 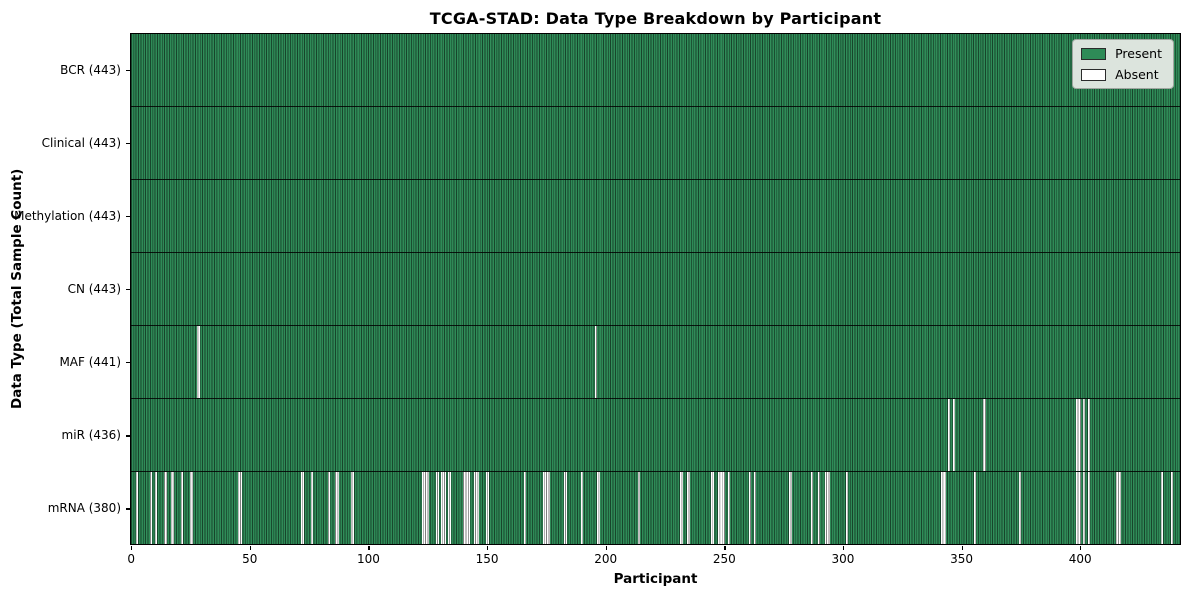 What do you see at coordinates (843, 559) in the screenshot?
I see `x-tick-label-300: 300` at bounding box center [843, 559].